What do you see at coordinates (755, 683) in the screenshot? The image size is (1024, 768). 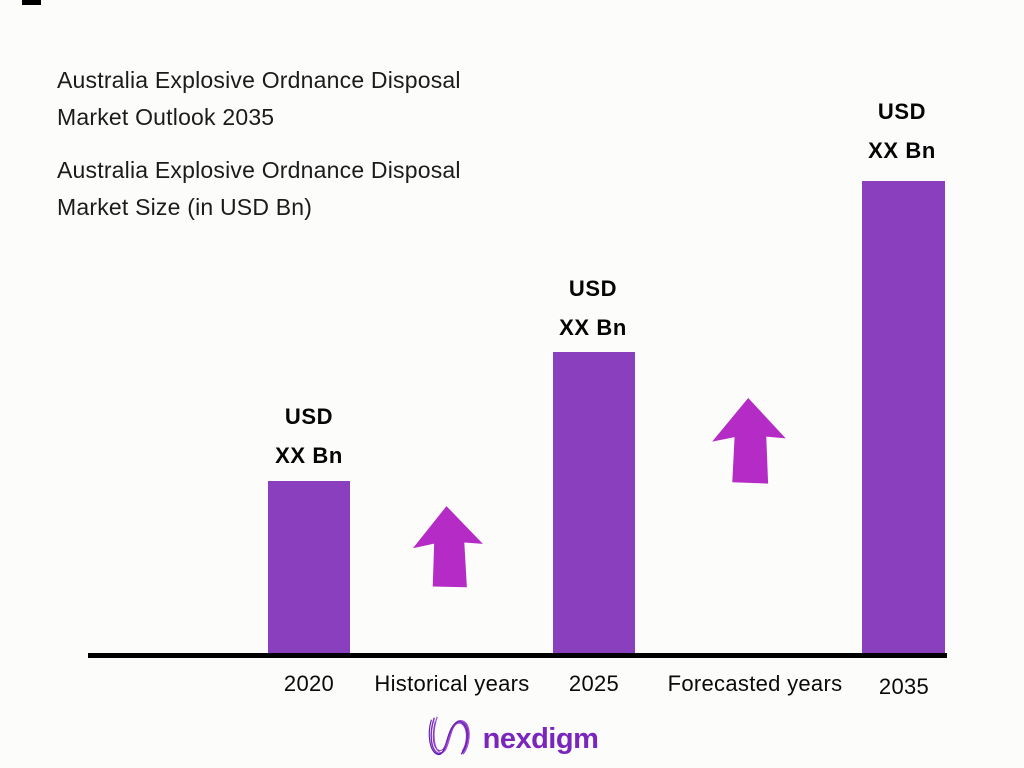 I see `annotation-forecasted-years: Forecasted years` at bounding box center [755, 683].